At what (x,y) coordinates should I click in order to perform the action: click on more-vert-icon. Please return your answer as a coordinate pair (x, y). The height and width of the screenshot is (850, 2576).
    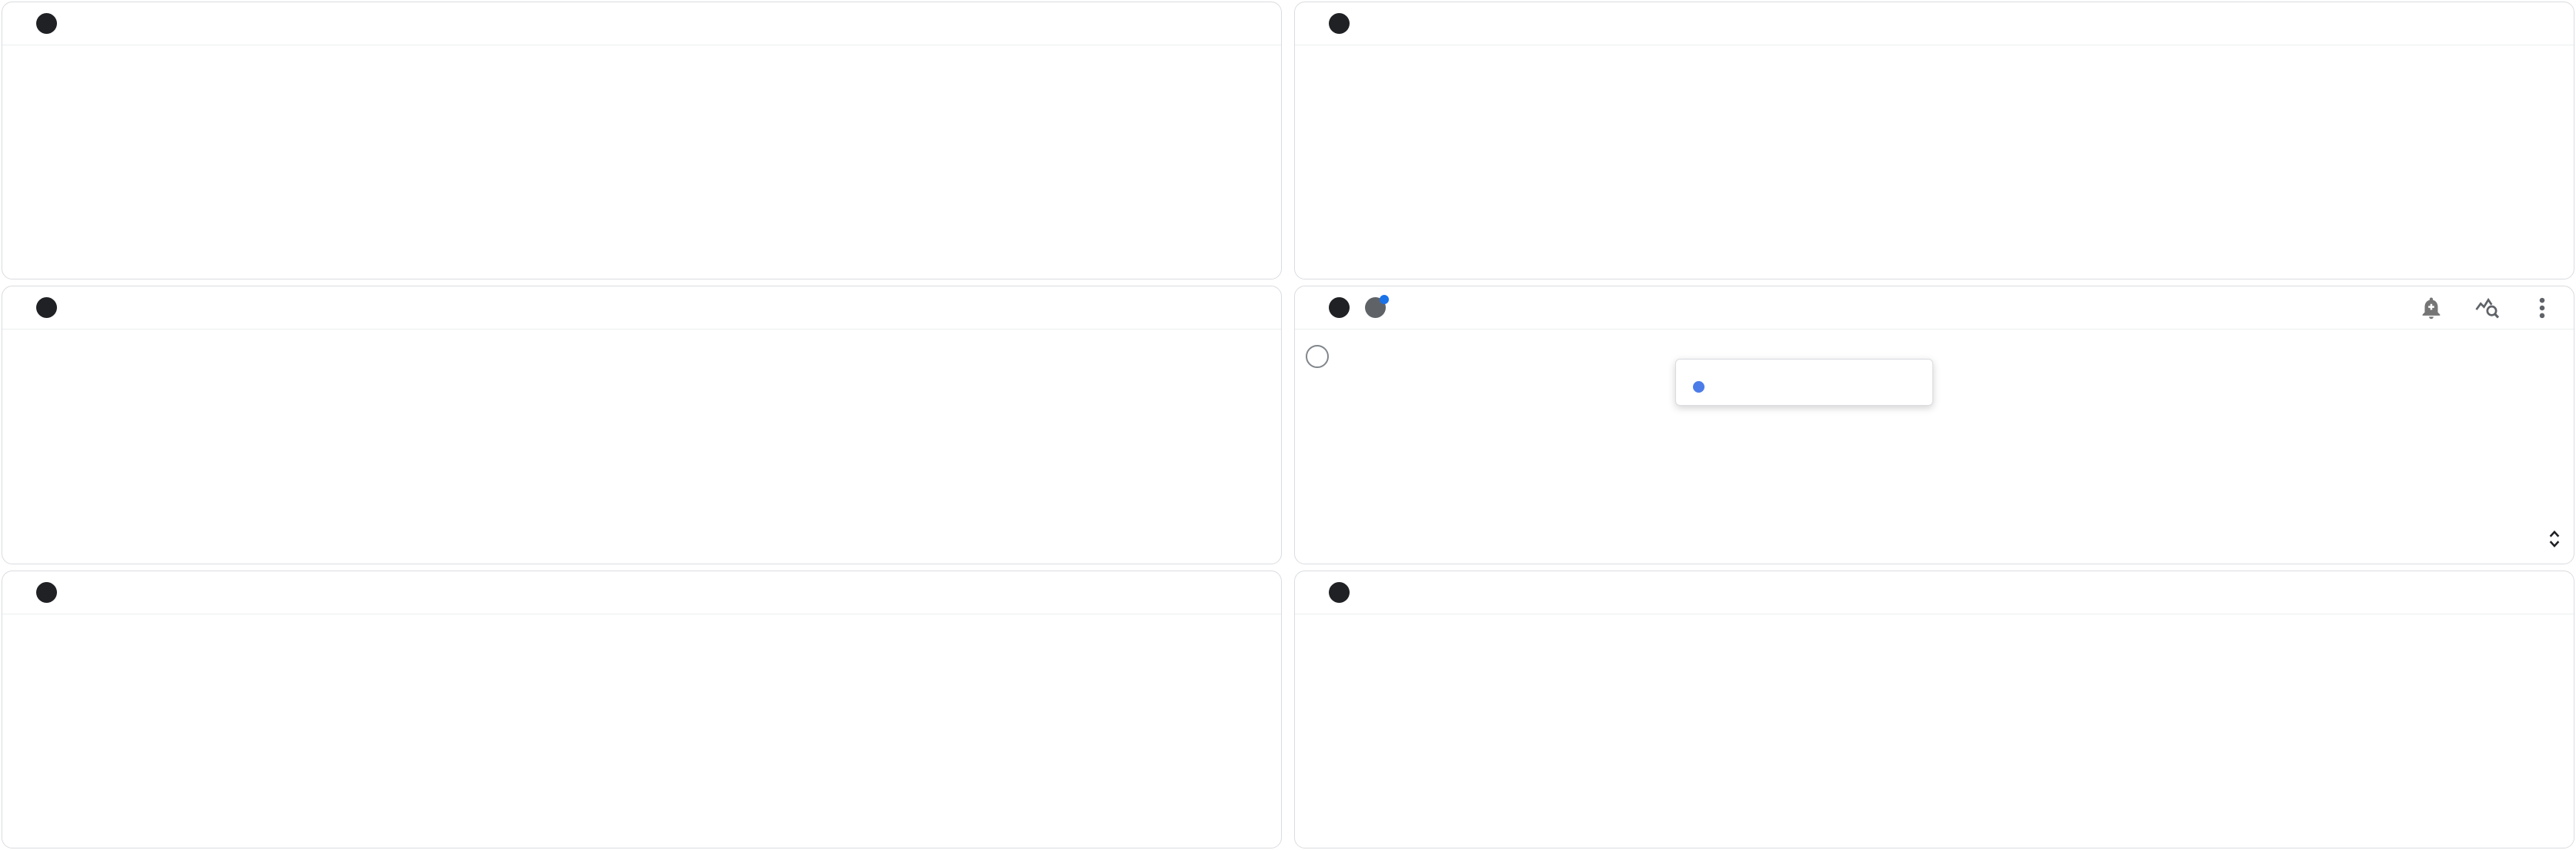
    Looking at the image, I should click on (2542, 308).